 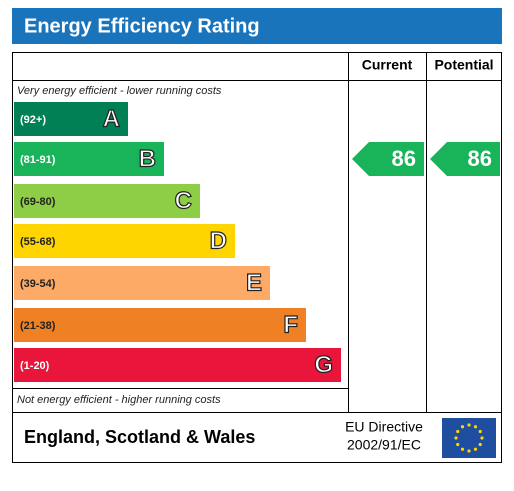 I want to click on title-bar, so click(x=257, y=26).